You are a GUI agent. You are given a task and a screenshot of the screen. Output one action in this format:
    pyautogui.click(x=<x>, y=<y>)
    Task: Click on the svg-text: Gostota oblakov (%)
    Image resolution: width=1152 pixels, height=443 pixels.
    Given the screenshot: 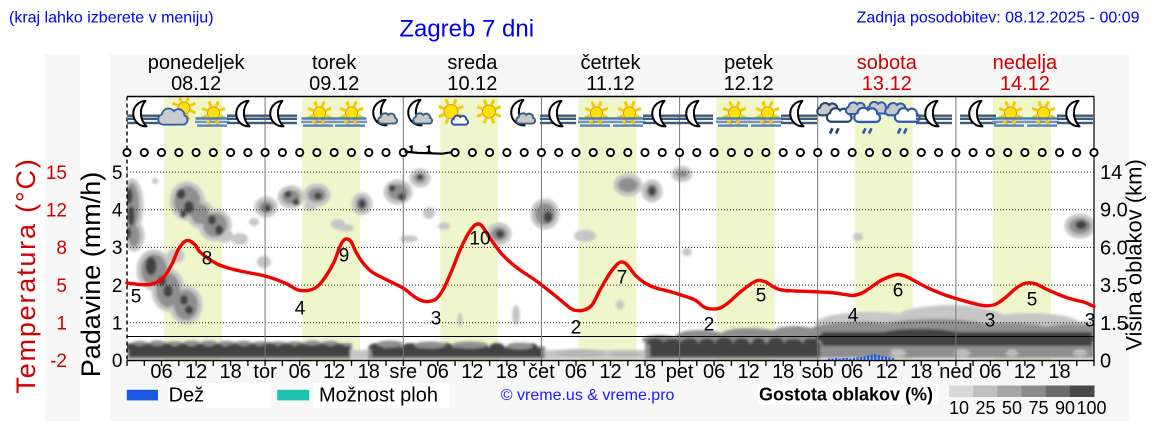 What is the action you would take?
    pyautogui.click(x=846, y=395)
    